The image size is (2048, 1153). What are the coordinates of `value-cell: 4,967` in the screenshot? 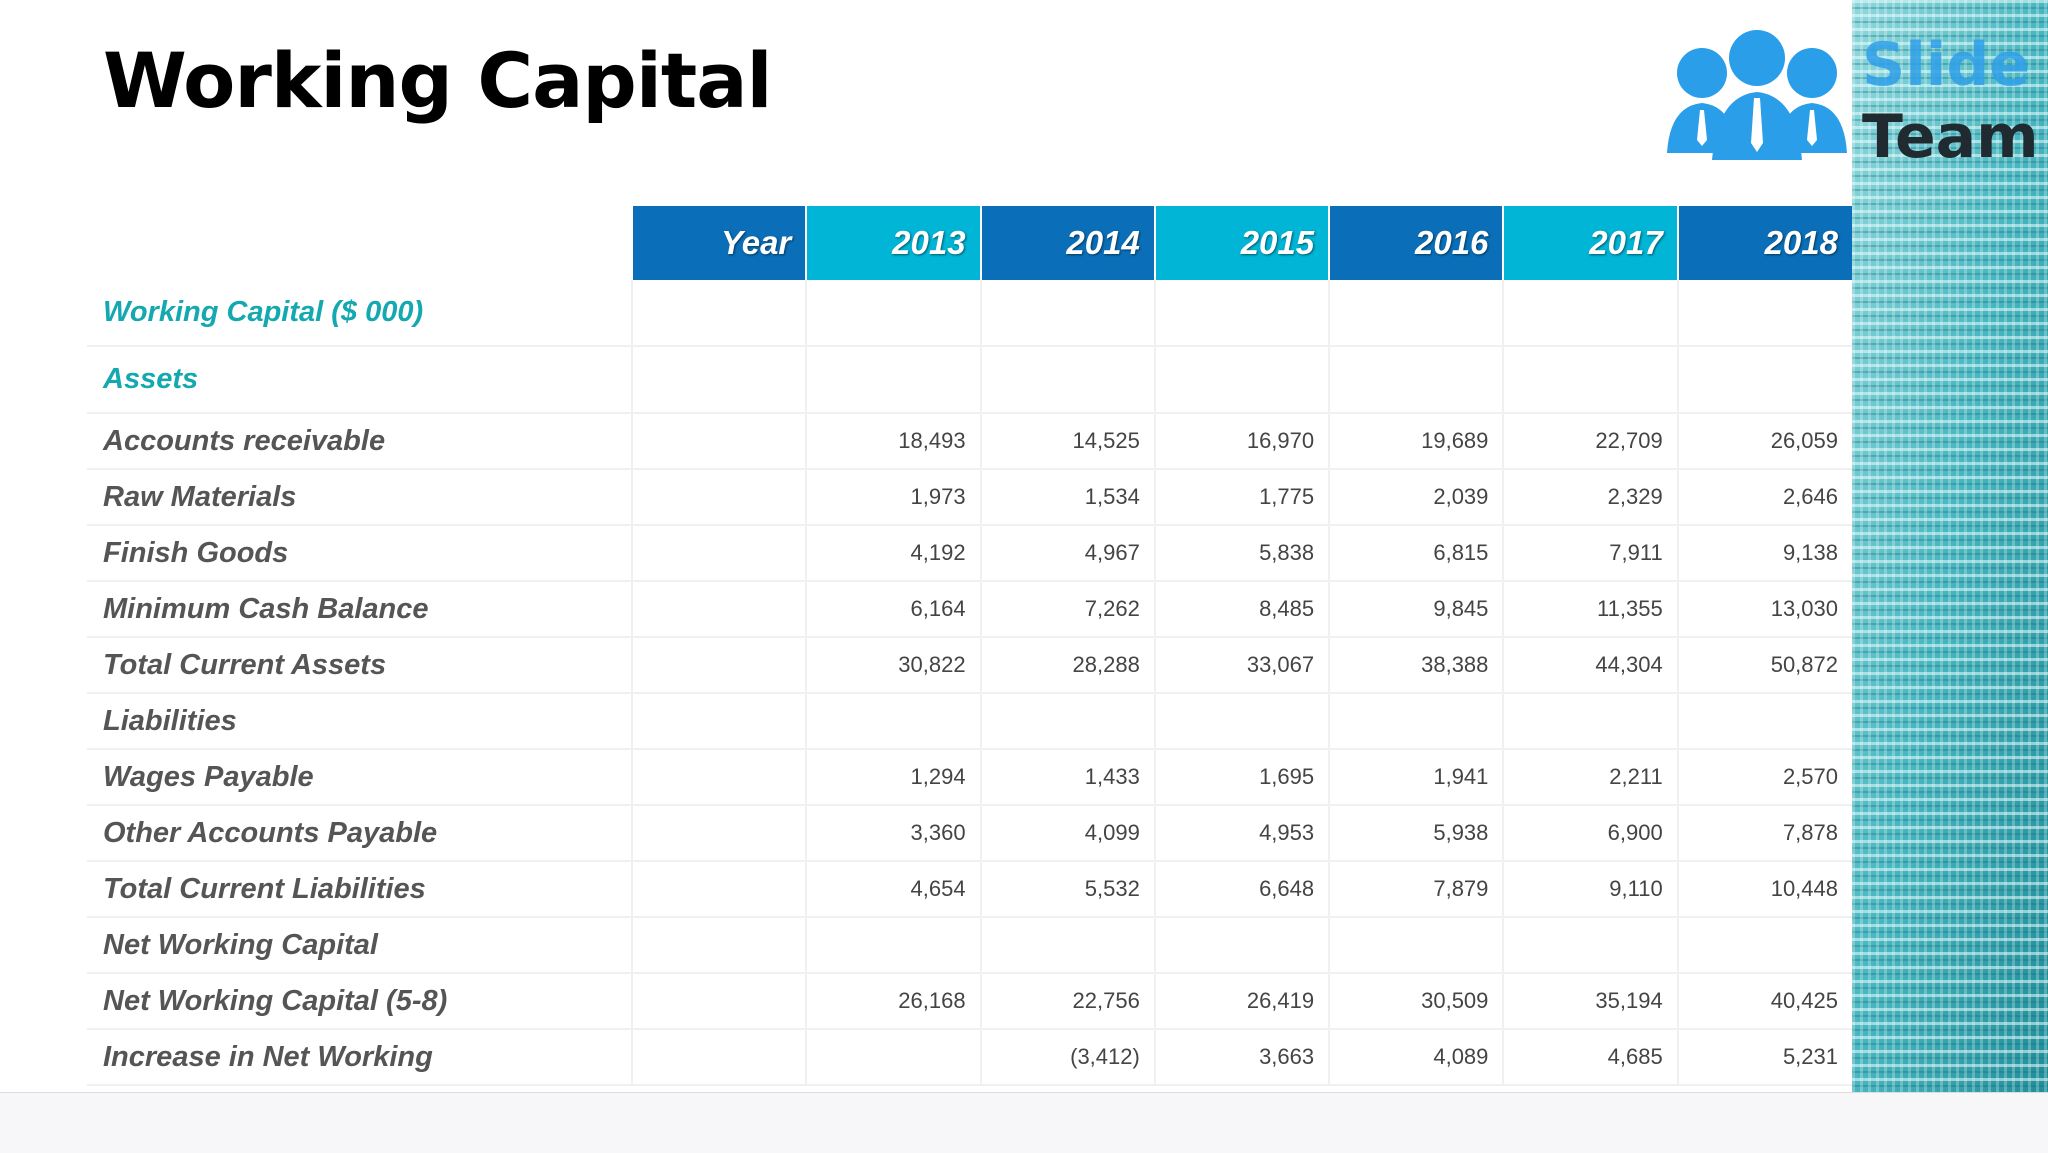 It's located at (1067, 553).